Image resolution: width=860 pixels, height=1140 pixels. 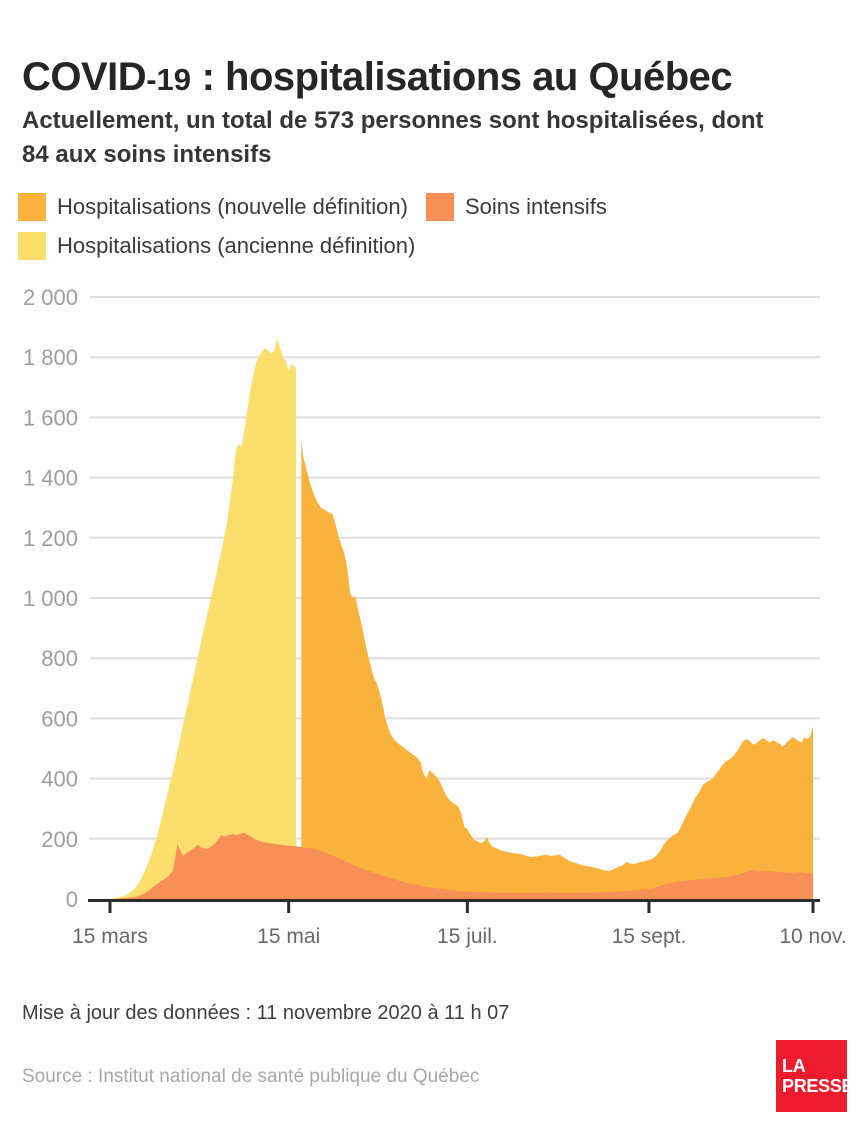 What do you see at coordinates (467, 936) in the screenshot?
I see `x-axis-label-15-juil-: 15 juil.` at bounding box center [467, 936].